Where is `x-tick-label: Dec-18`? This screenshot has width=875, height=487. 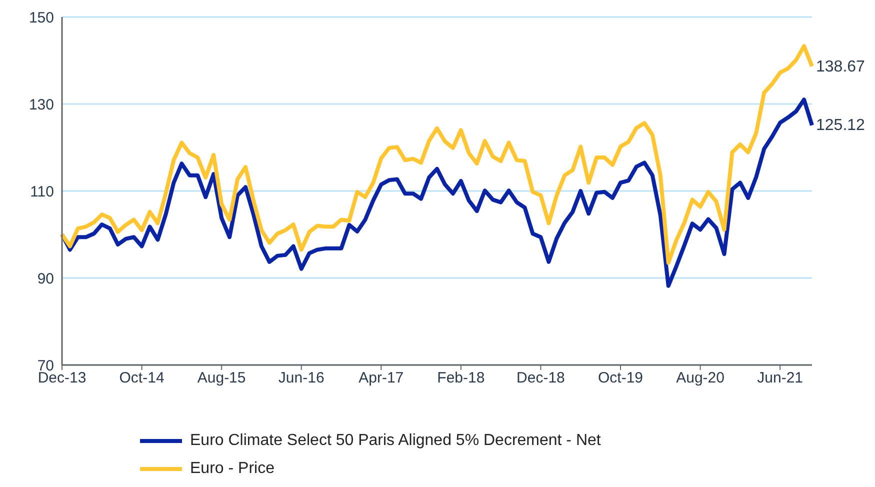
x-tick-label: Dec-18 is located at coordinates (540, 378).